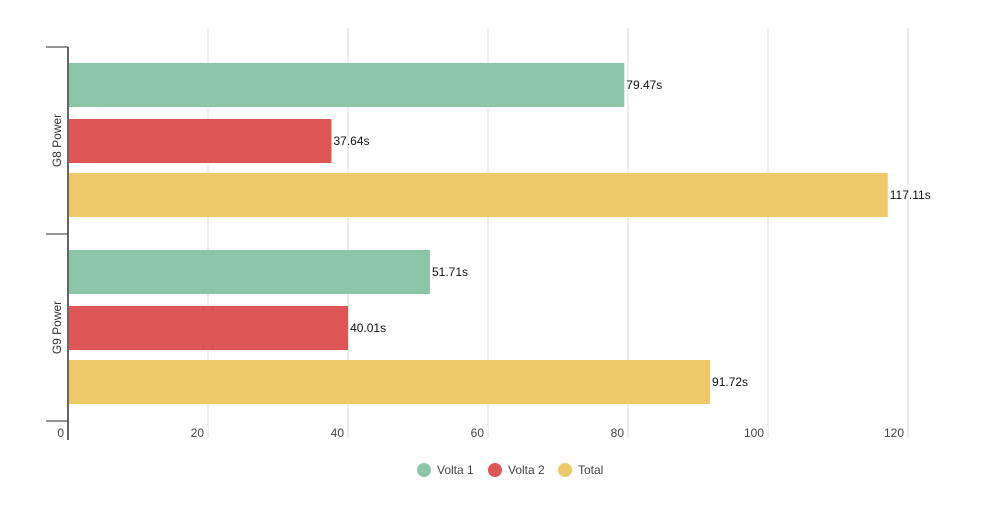 The height and width of the screenshot is (516, 1000). What do you see at coordinates (730, 382) in the screenshot?
I see `data-label: 91.72s` at bounding box center [730, 382].